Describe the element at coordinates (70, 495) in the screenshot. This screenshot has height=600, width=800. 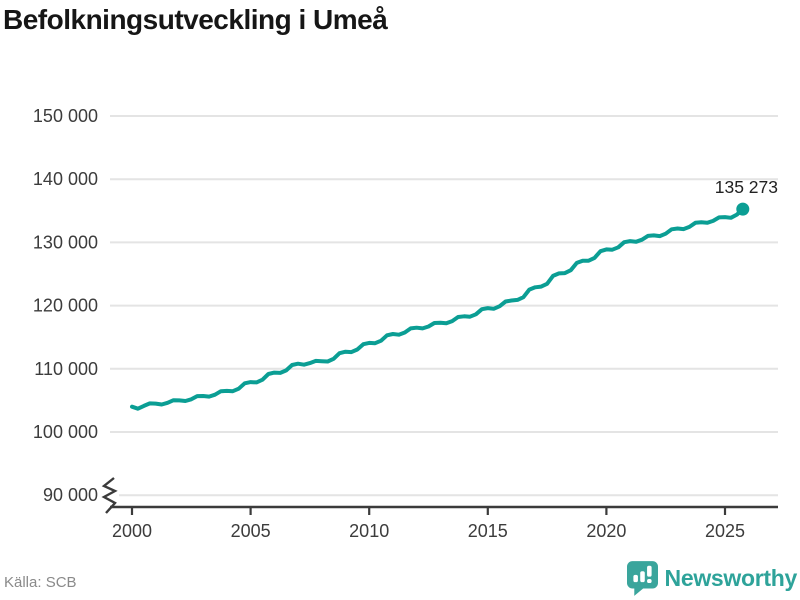
I see `y-tick-label: 90 000` at that location.